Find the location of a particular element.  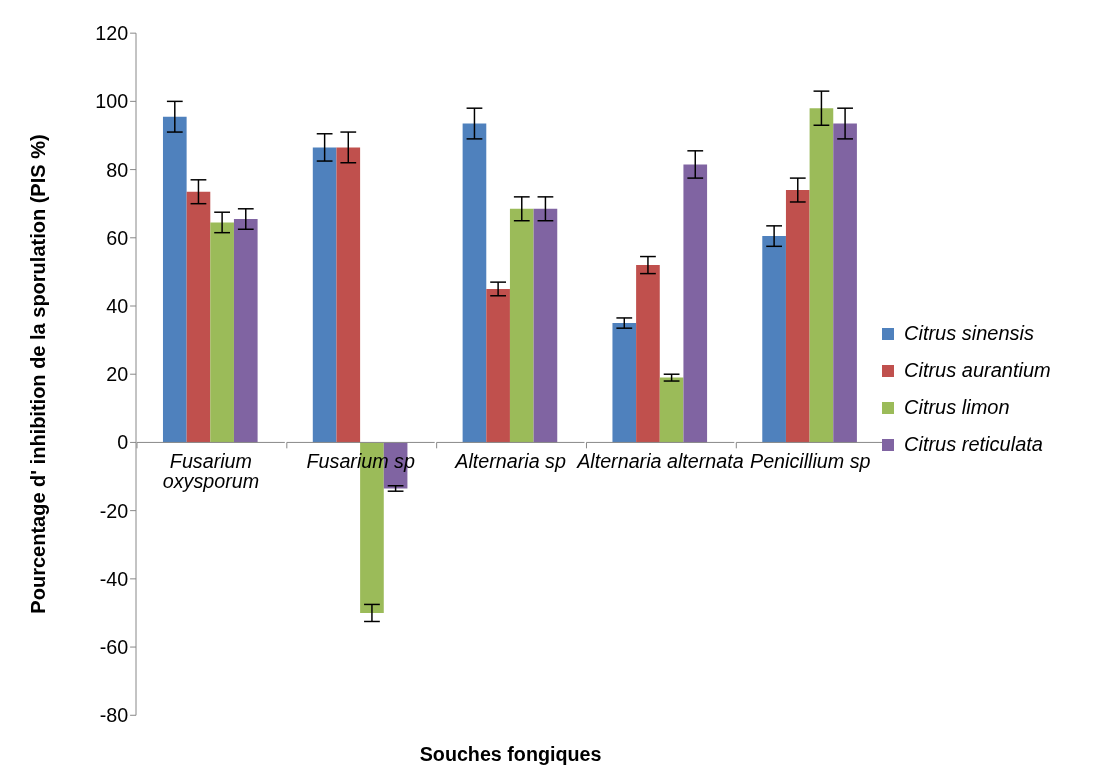

y-tick-label: 80 is located at coordinates (117, 169).